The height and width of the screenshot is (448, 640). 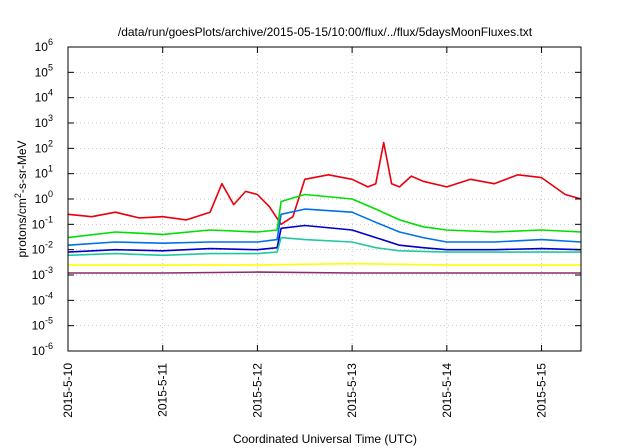 What do you see at coordinates (44, 45) in the screenshot?
I see `y-tick-label: 10⁶` at bounding box center [44, 45].